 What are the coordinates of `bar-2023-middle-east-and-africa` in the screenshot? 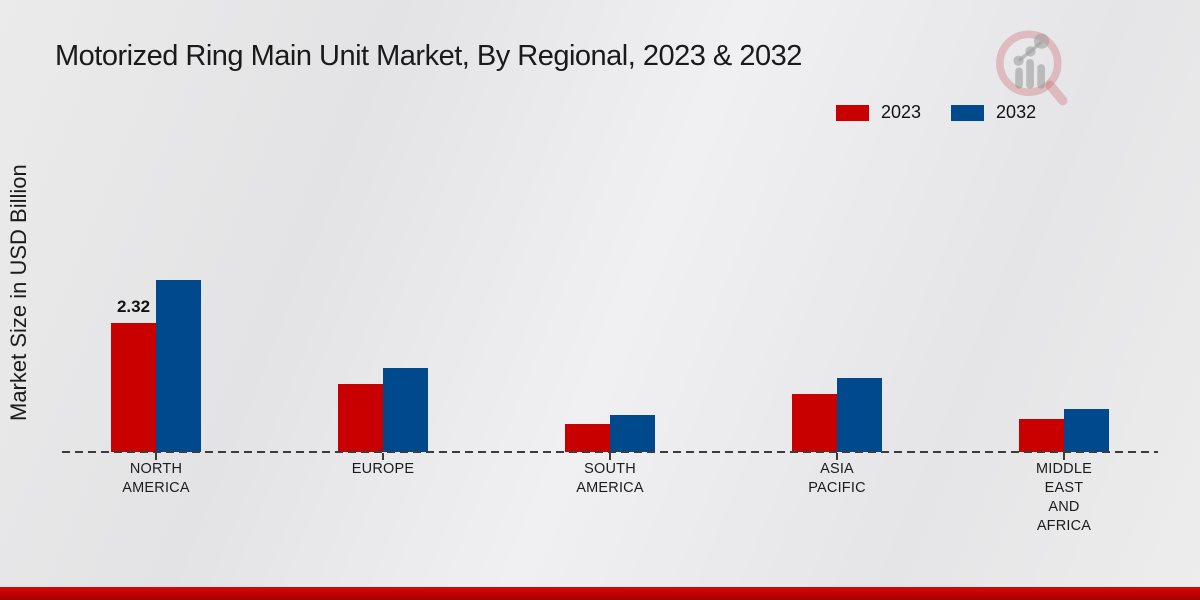 It's located at (1041, 435).